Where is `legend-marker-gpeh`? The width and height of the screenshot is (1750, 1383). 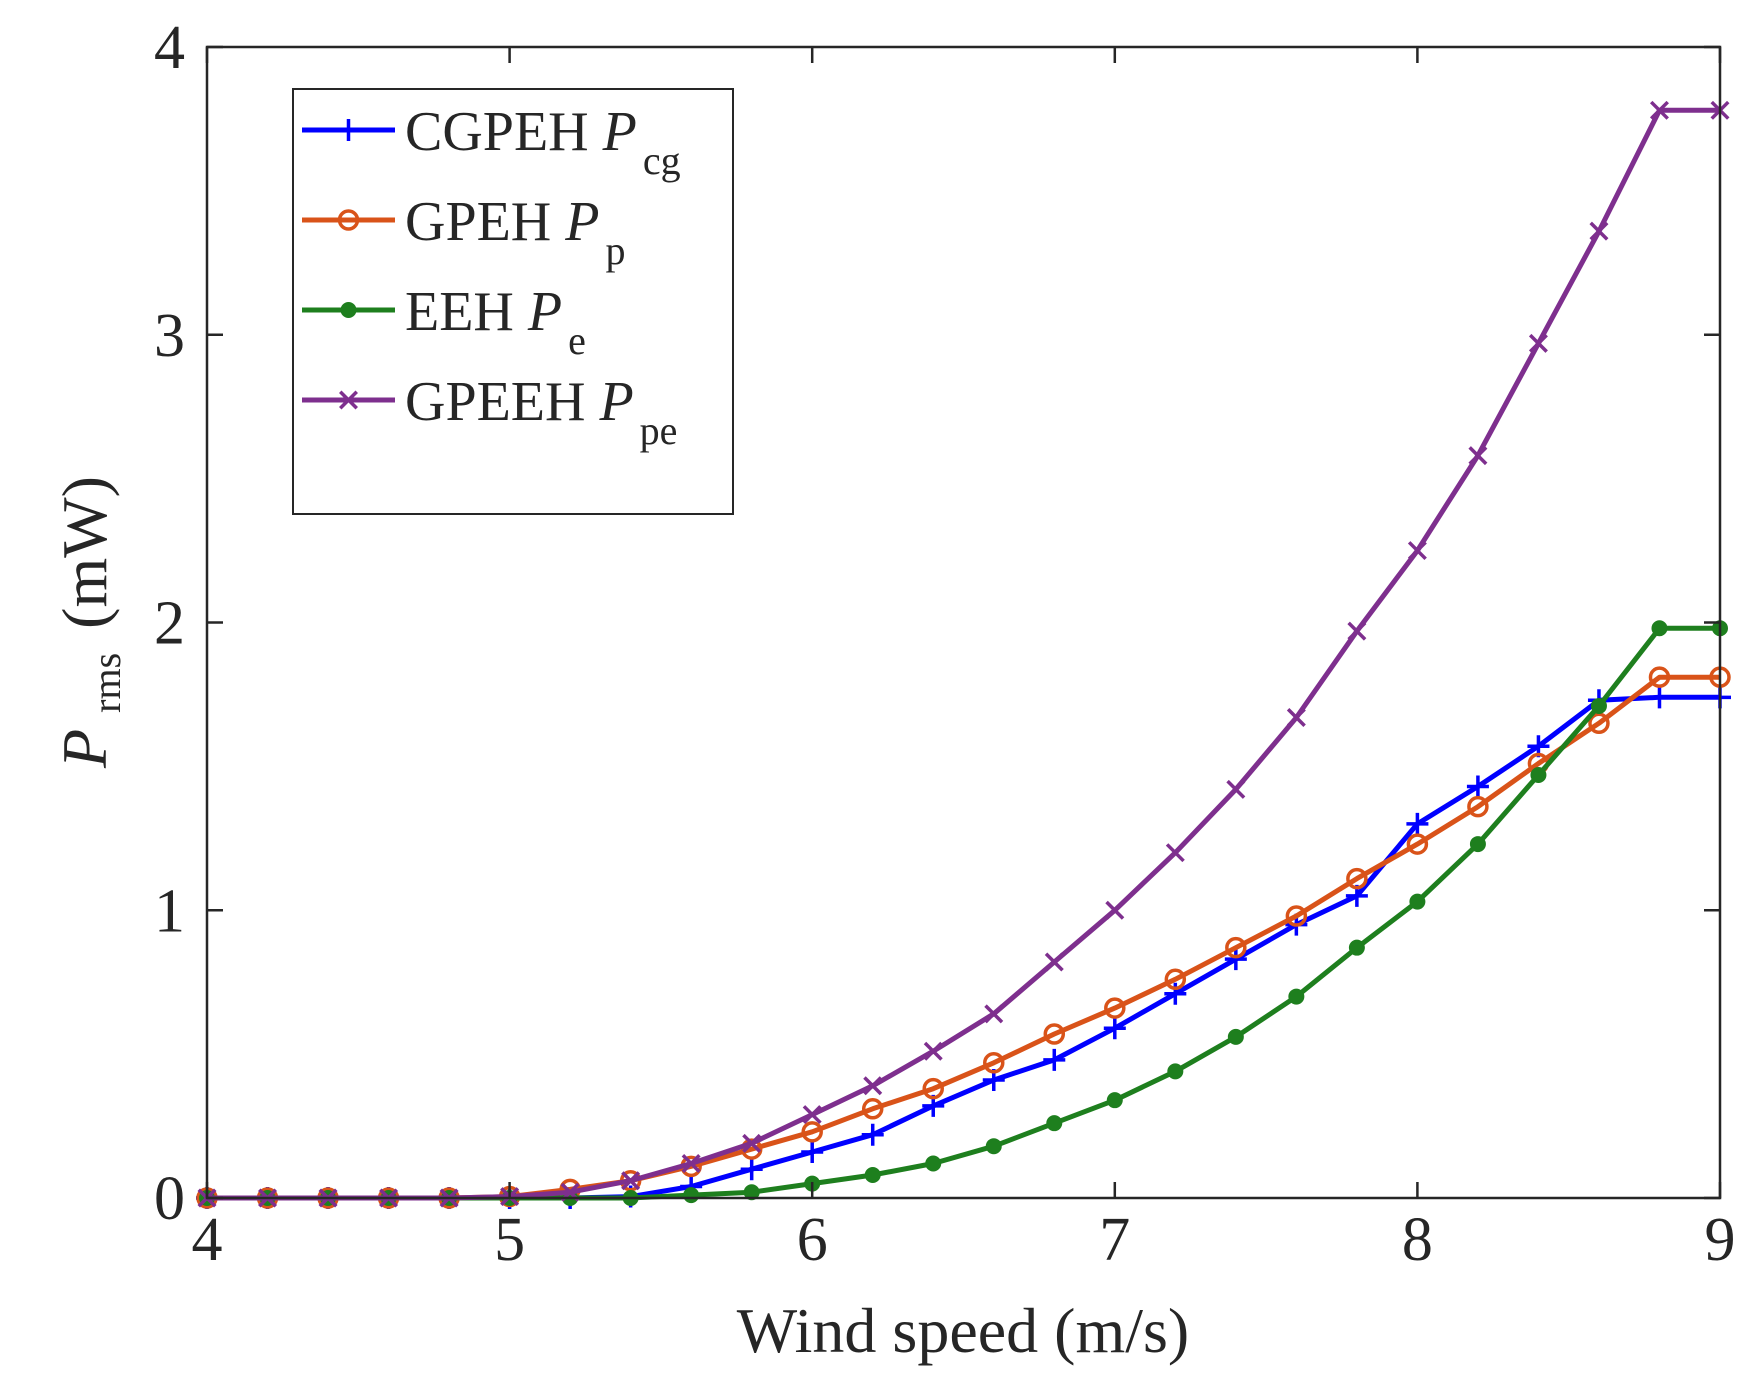
legend-marker-gpeh is located at coordinates (348, 220).